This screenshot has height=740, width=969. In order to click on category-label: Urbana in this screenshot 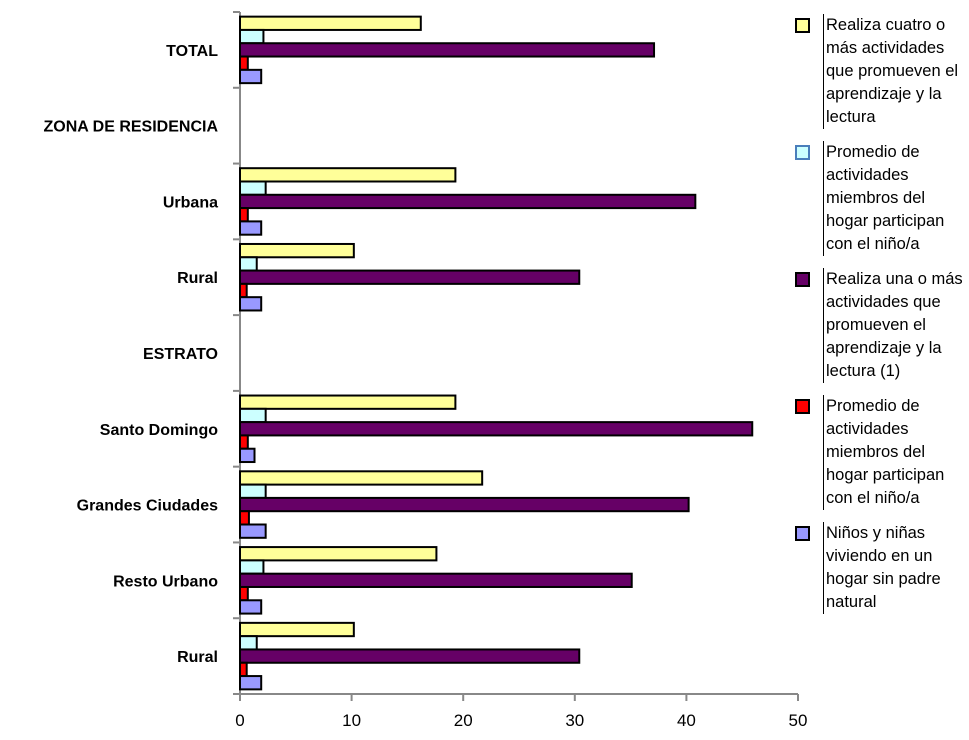, I will do `click(190, 202)`.